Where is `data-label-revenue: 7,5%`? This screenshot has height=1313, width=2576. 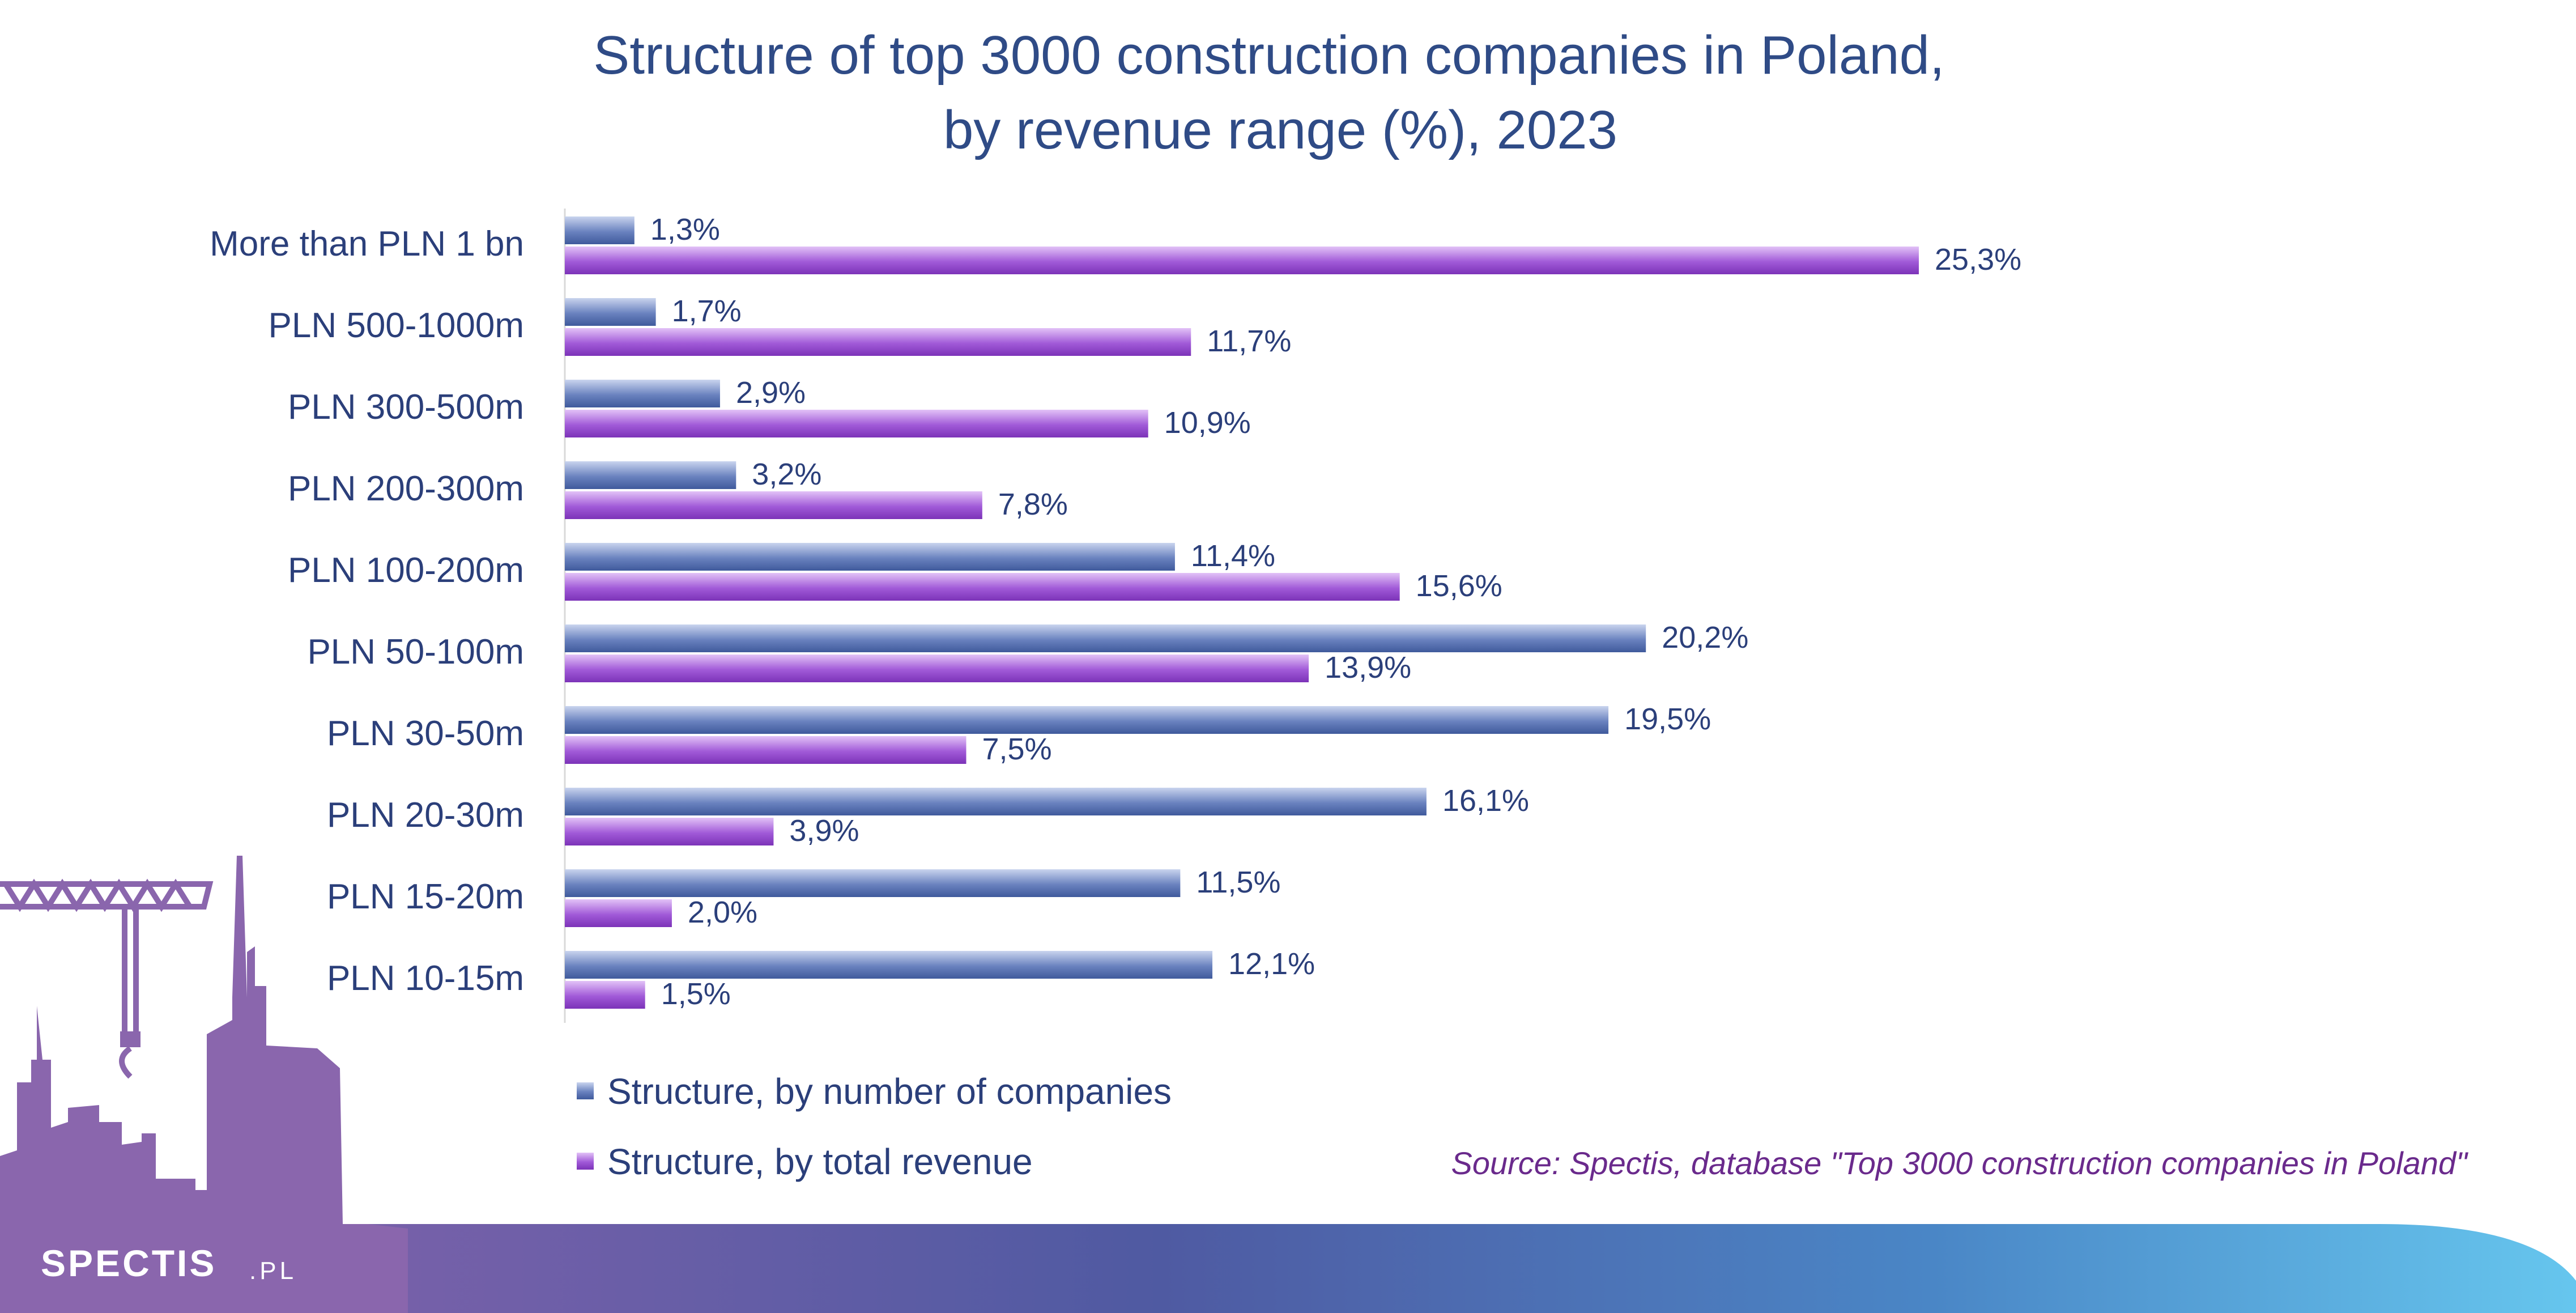
data-label-revenue: 7,5% is located at coordinates (1017, 749).